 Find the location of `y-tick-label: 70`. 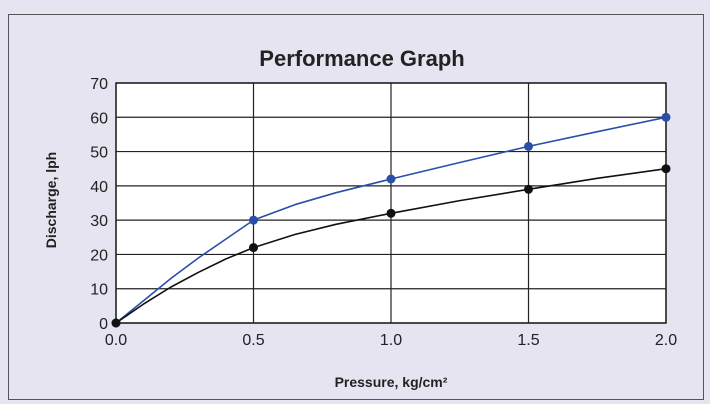

y-tick-label: 70 is located at coordinates (99, 84).